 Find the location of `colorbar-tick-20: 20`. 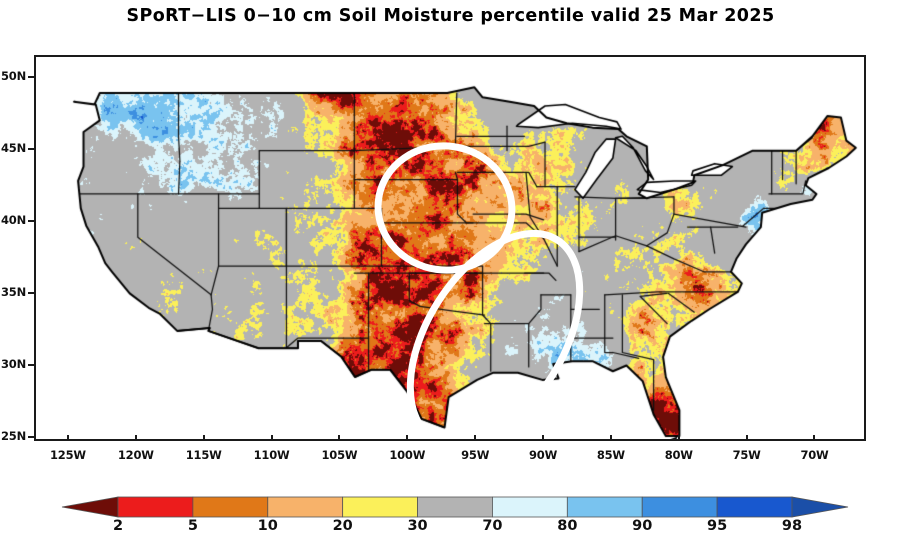

colorbar-tick-20: 20 is located at coordinates (342, 526).